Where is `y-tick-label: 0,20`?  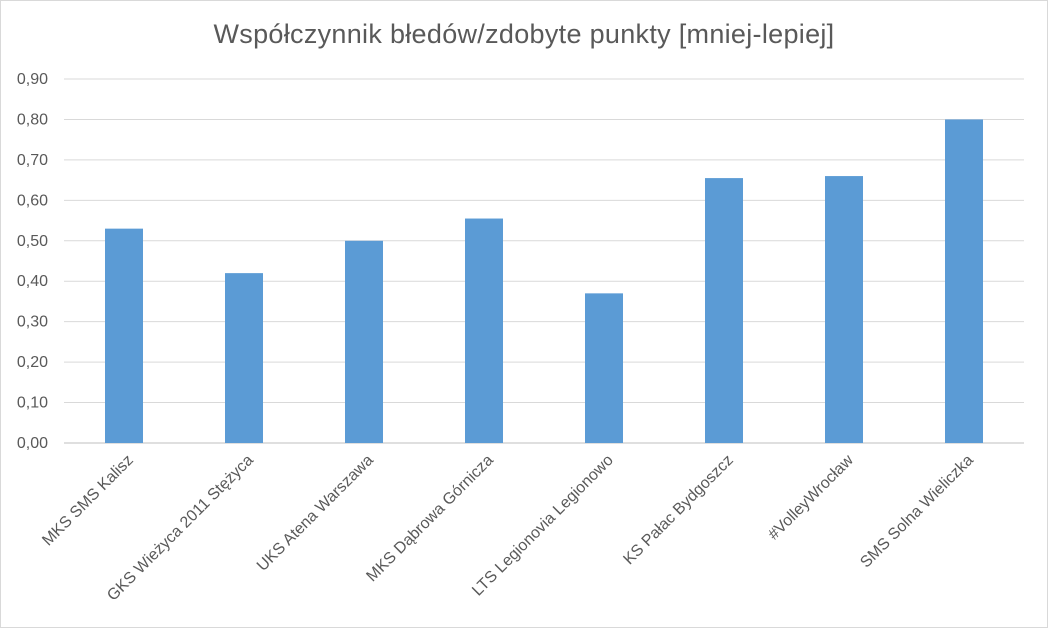 y-tick-label: 0,20 is located at coordinates (32, 362).